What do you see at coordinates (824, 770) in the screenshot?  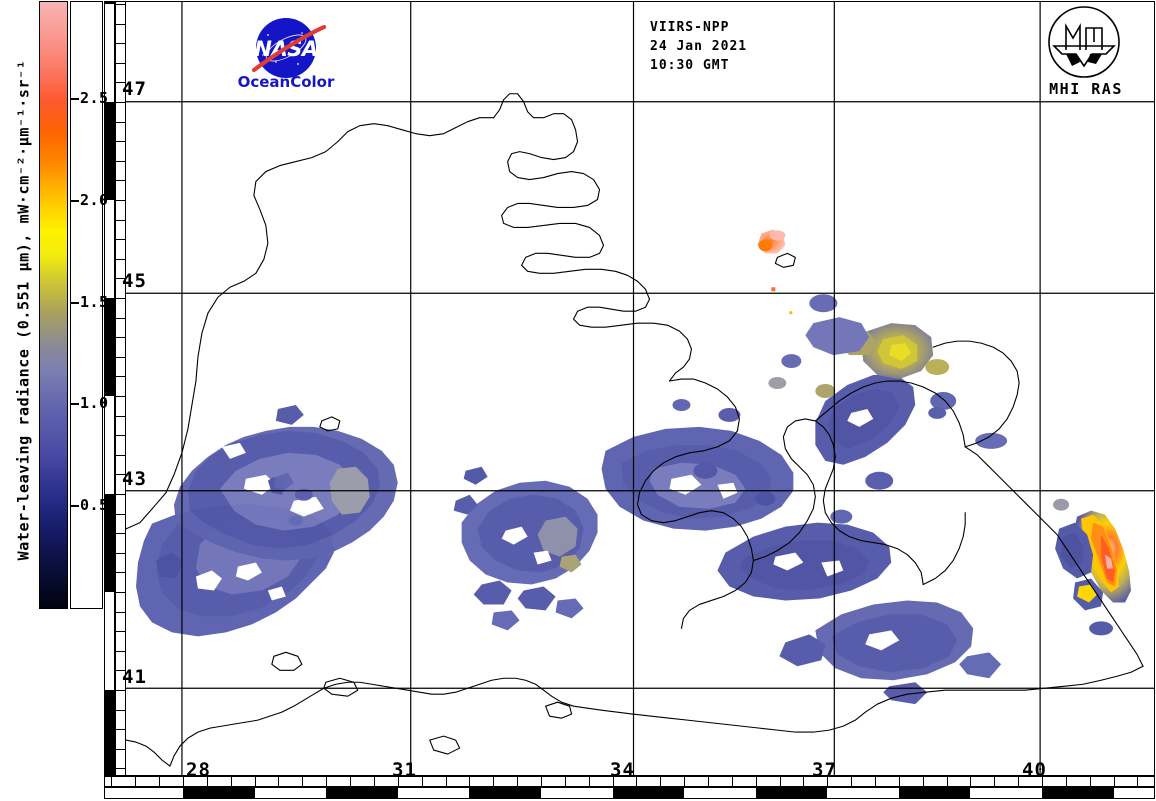 I see `lon-label-37: 37` at bounding box center [824, 770].